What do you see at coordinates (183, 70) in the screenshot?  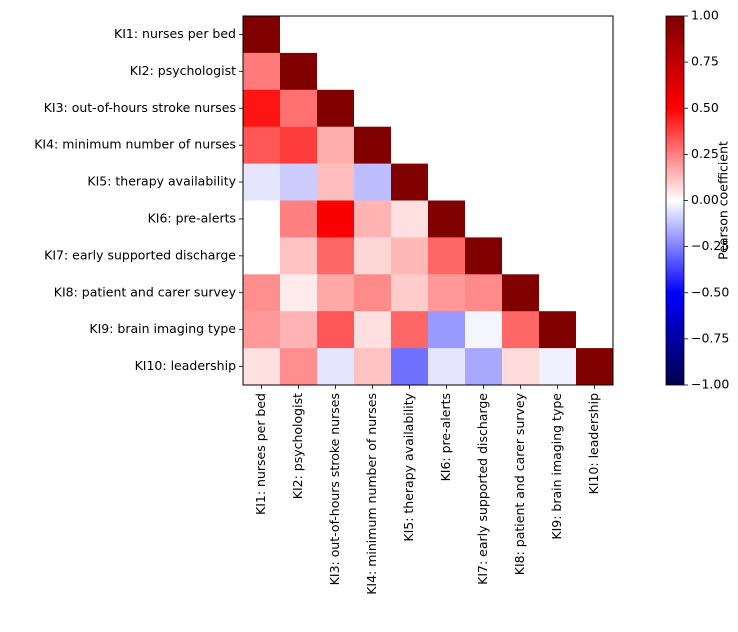 I see `y-tick-label: KI2: psychologist` at bounding box center [183, 70].